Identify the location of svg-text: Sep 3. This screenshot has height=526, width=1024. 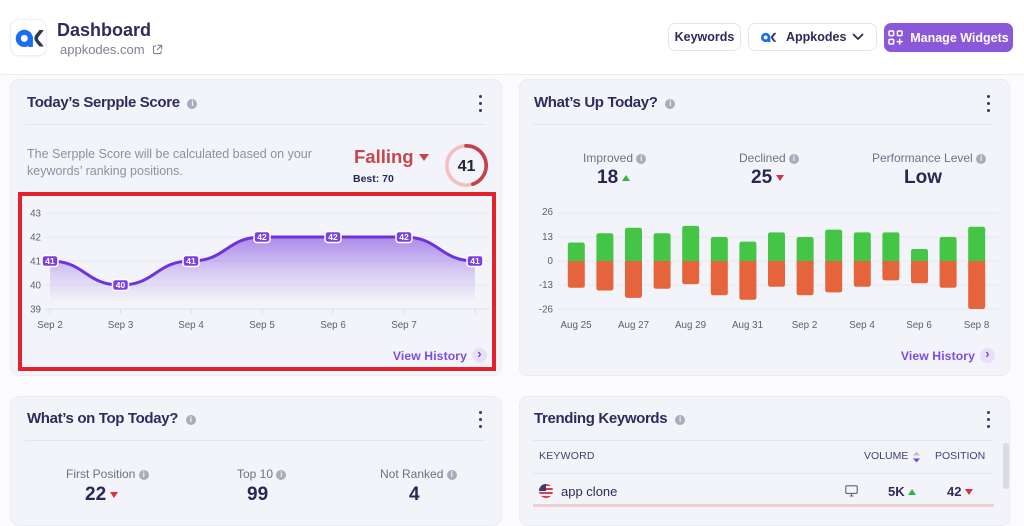
(121, 325).